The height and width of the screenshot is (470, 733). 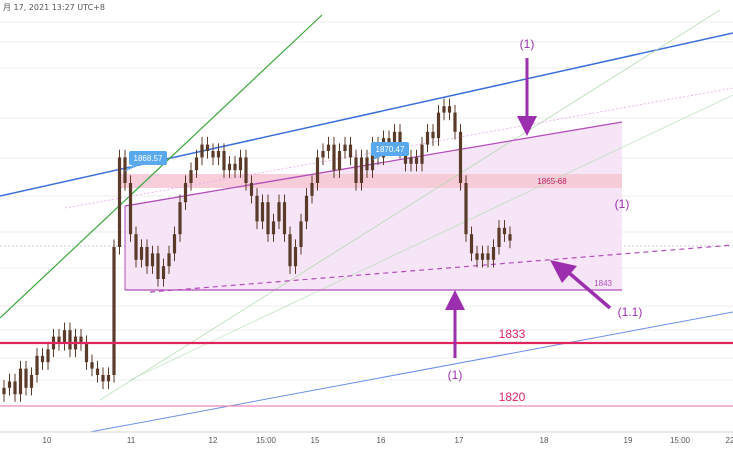 I want to click on arrow-up-head, so click(x=455, y=300).